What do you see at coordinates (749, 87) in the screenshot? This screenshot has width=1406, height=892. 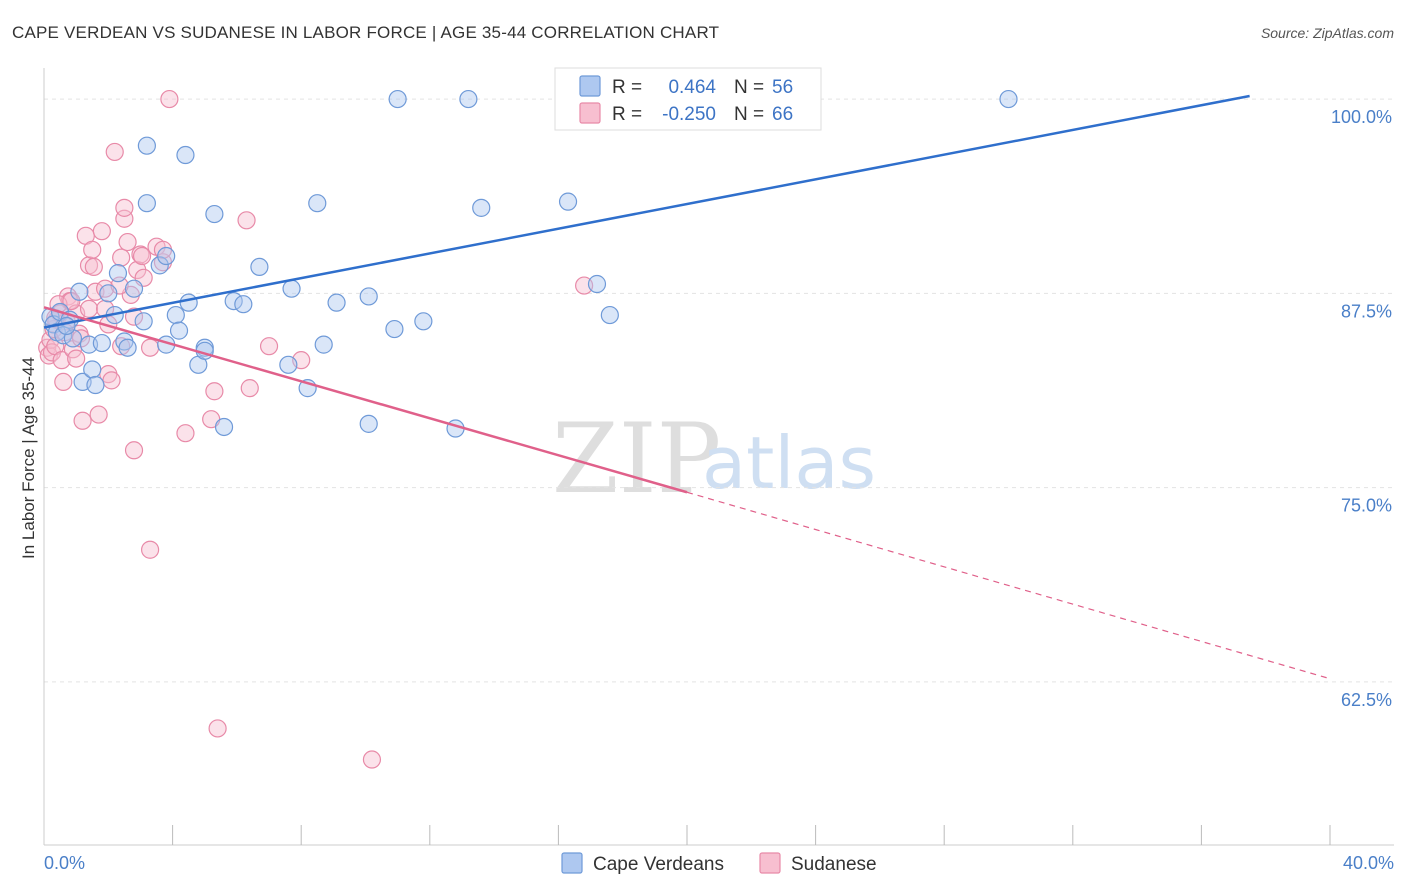 I see `legend-n-label-cape-verdeans: N =` at bounding box center [749, 87].